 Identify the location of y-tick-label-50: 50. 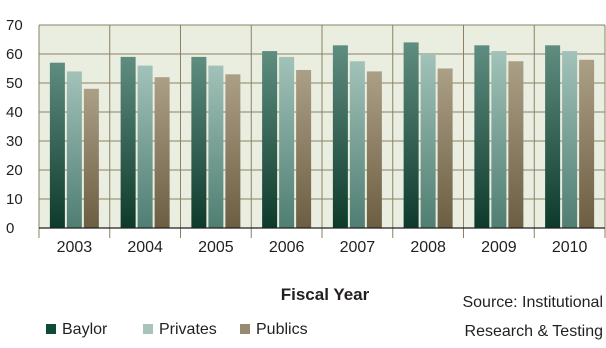
(14, 83).